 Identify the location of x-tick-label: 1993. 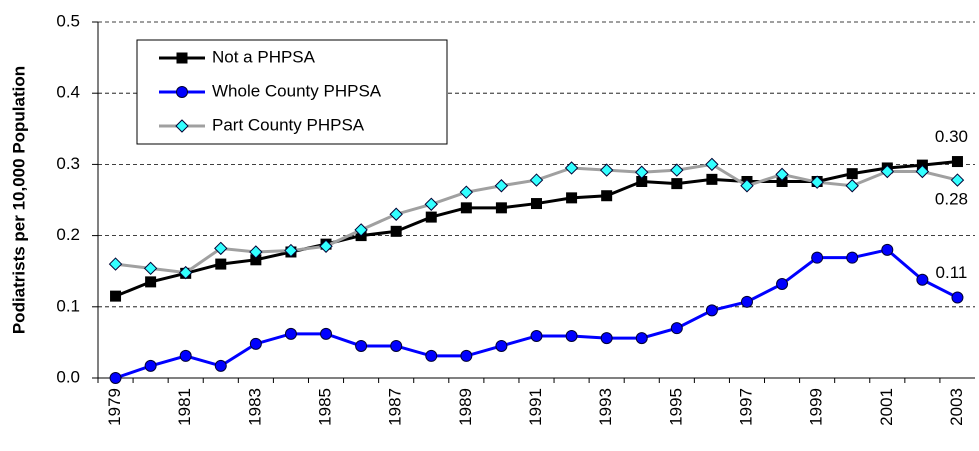
(605, 407).